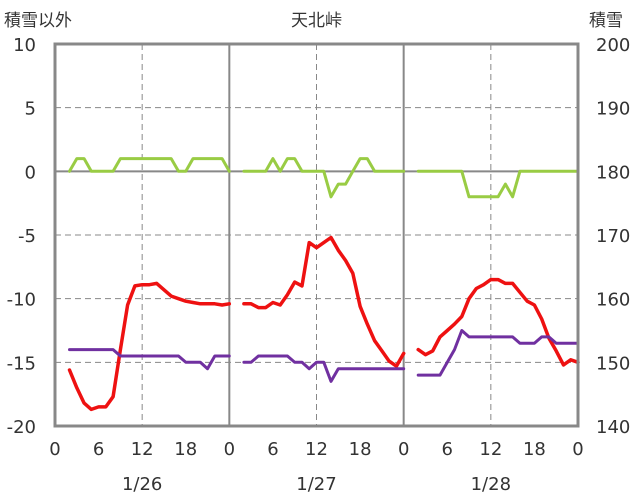 The width and height of the screenshot is (636, 501). Describe the element at coordinates (21, 300) in the screenshot. I see `left-tick-label: -10` at that location.